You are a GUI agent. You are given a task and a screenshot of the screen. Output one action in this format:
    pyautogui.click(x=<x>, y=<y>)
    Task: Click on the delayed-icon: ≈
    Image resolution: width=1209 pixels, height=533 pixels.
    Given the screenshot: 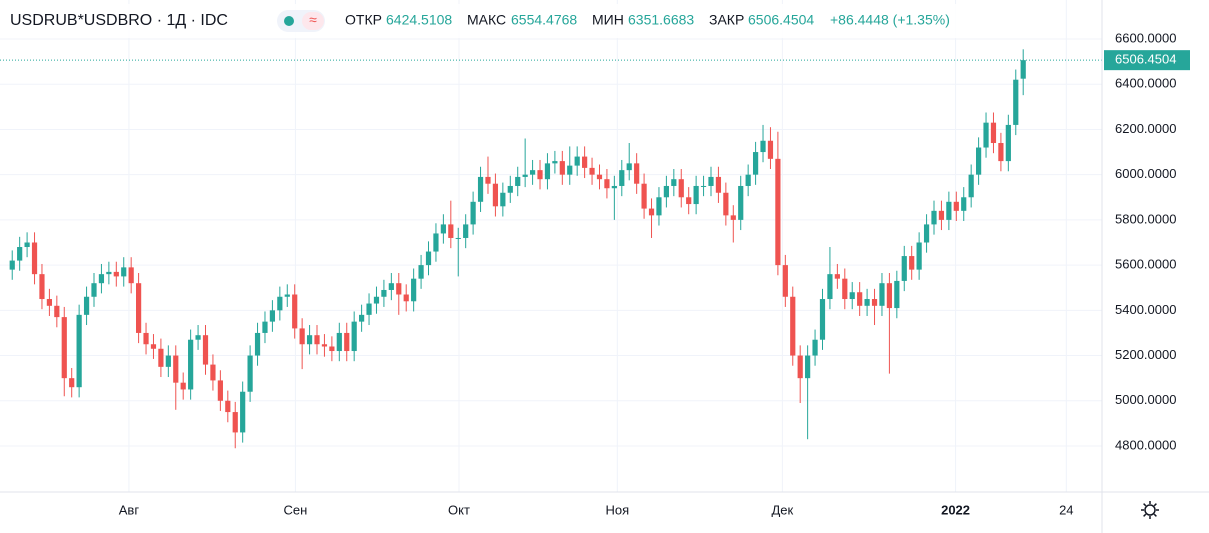 What is the action you would take?
    pyautogui.click(x=313, y=20)
    